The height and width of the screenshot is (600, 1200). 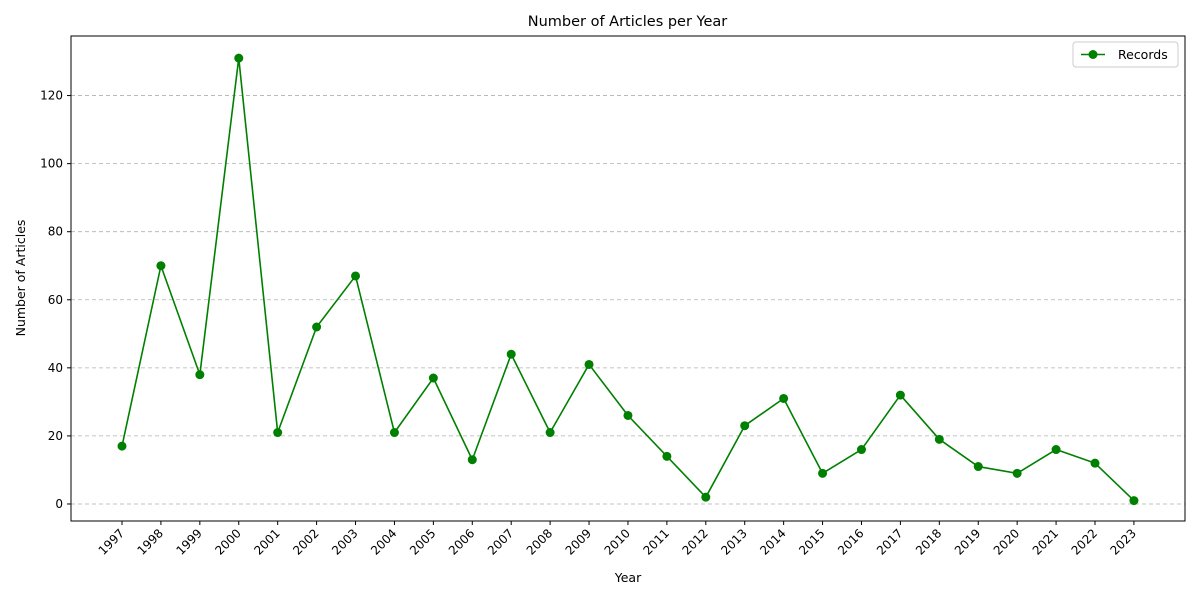 What do you see at coordinates (55, 368) in the screenshot?
I see `y-tick-label: 40` at bounding box center [55, 368].